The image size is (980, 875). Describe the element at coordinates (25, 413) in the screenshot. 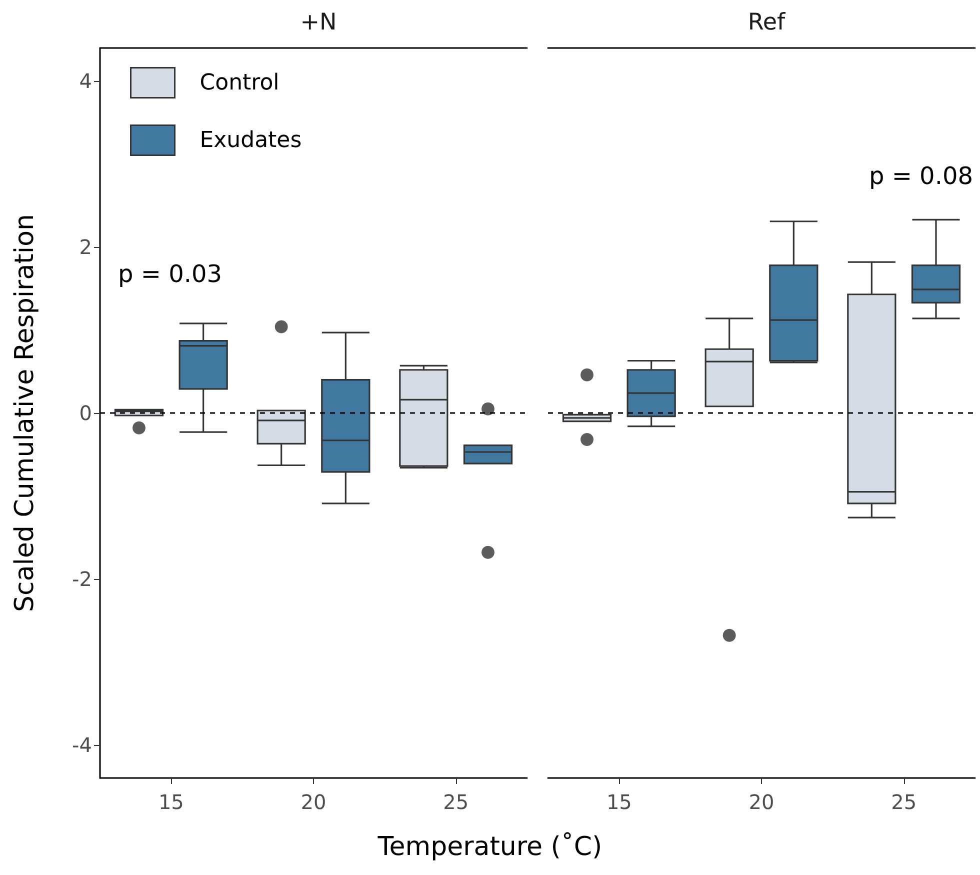

I see `y-axis-title: Scaled Cumulative Respiration` at that location.